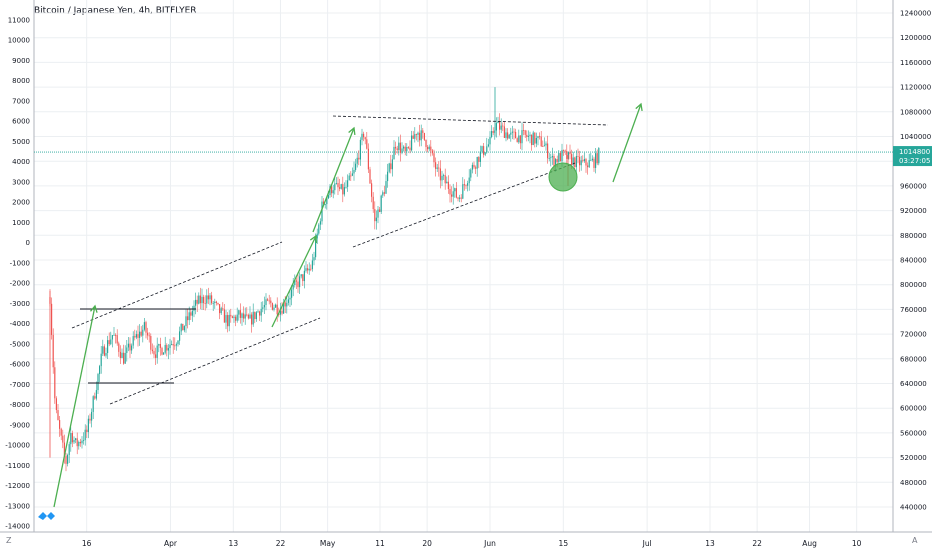  I want to click on right-tick-label-12: 920000, so click(913, 211).